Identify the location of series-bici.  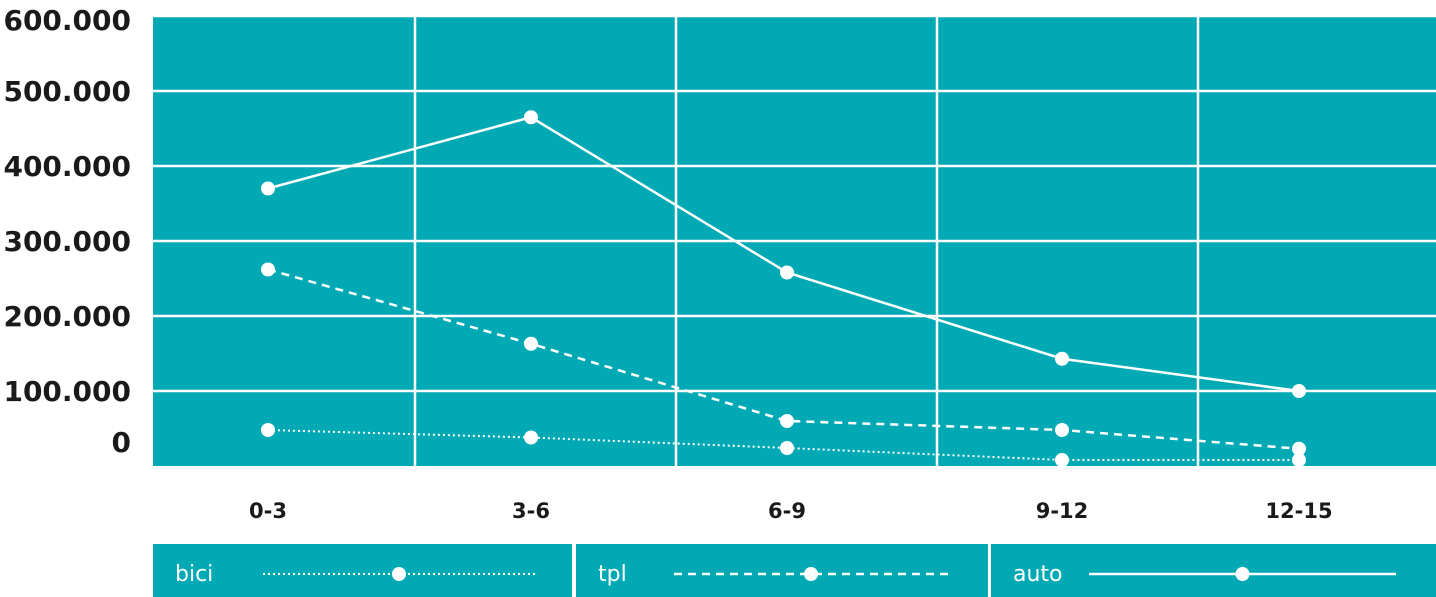
(783, 445).